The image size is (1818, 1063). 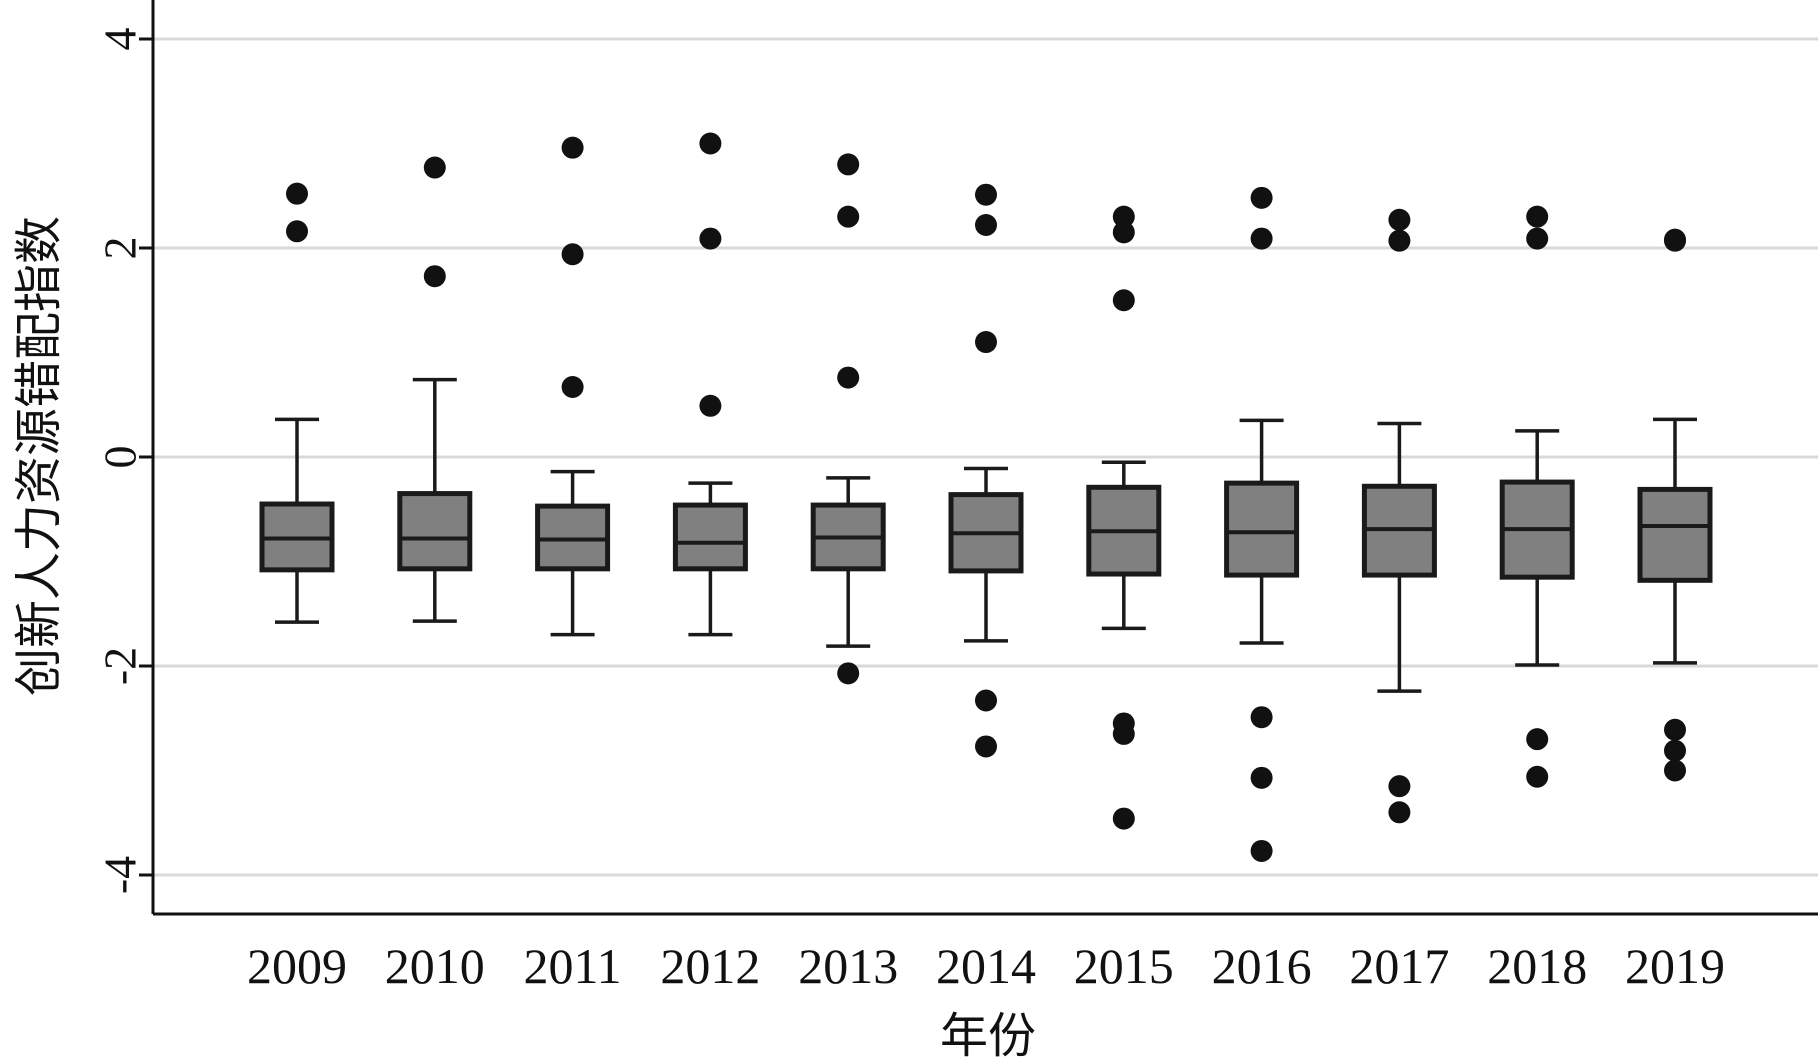 What do you see at coordinates (1537, 548) in the screenshot?
I see `box-2018` at bounding box center [1537, 548].